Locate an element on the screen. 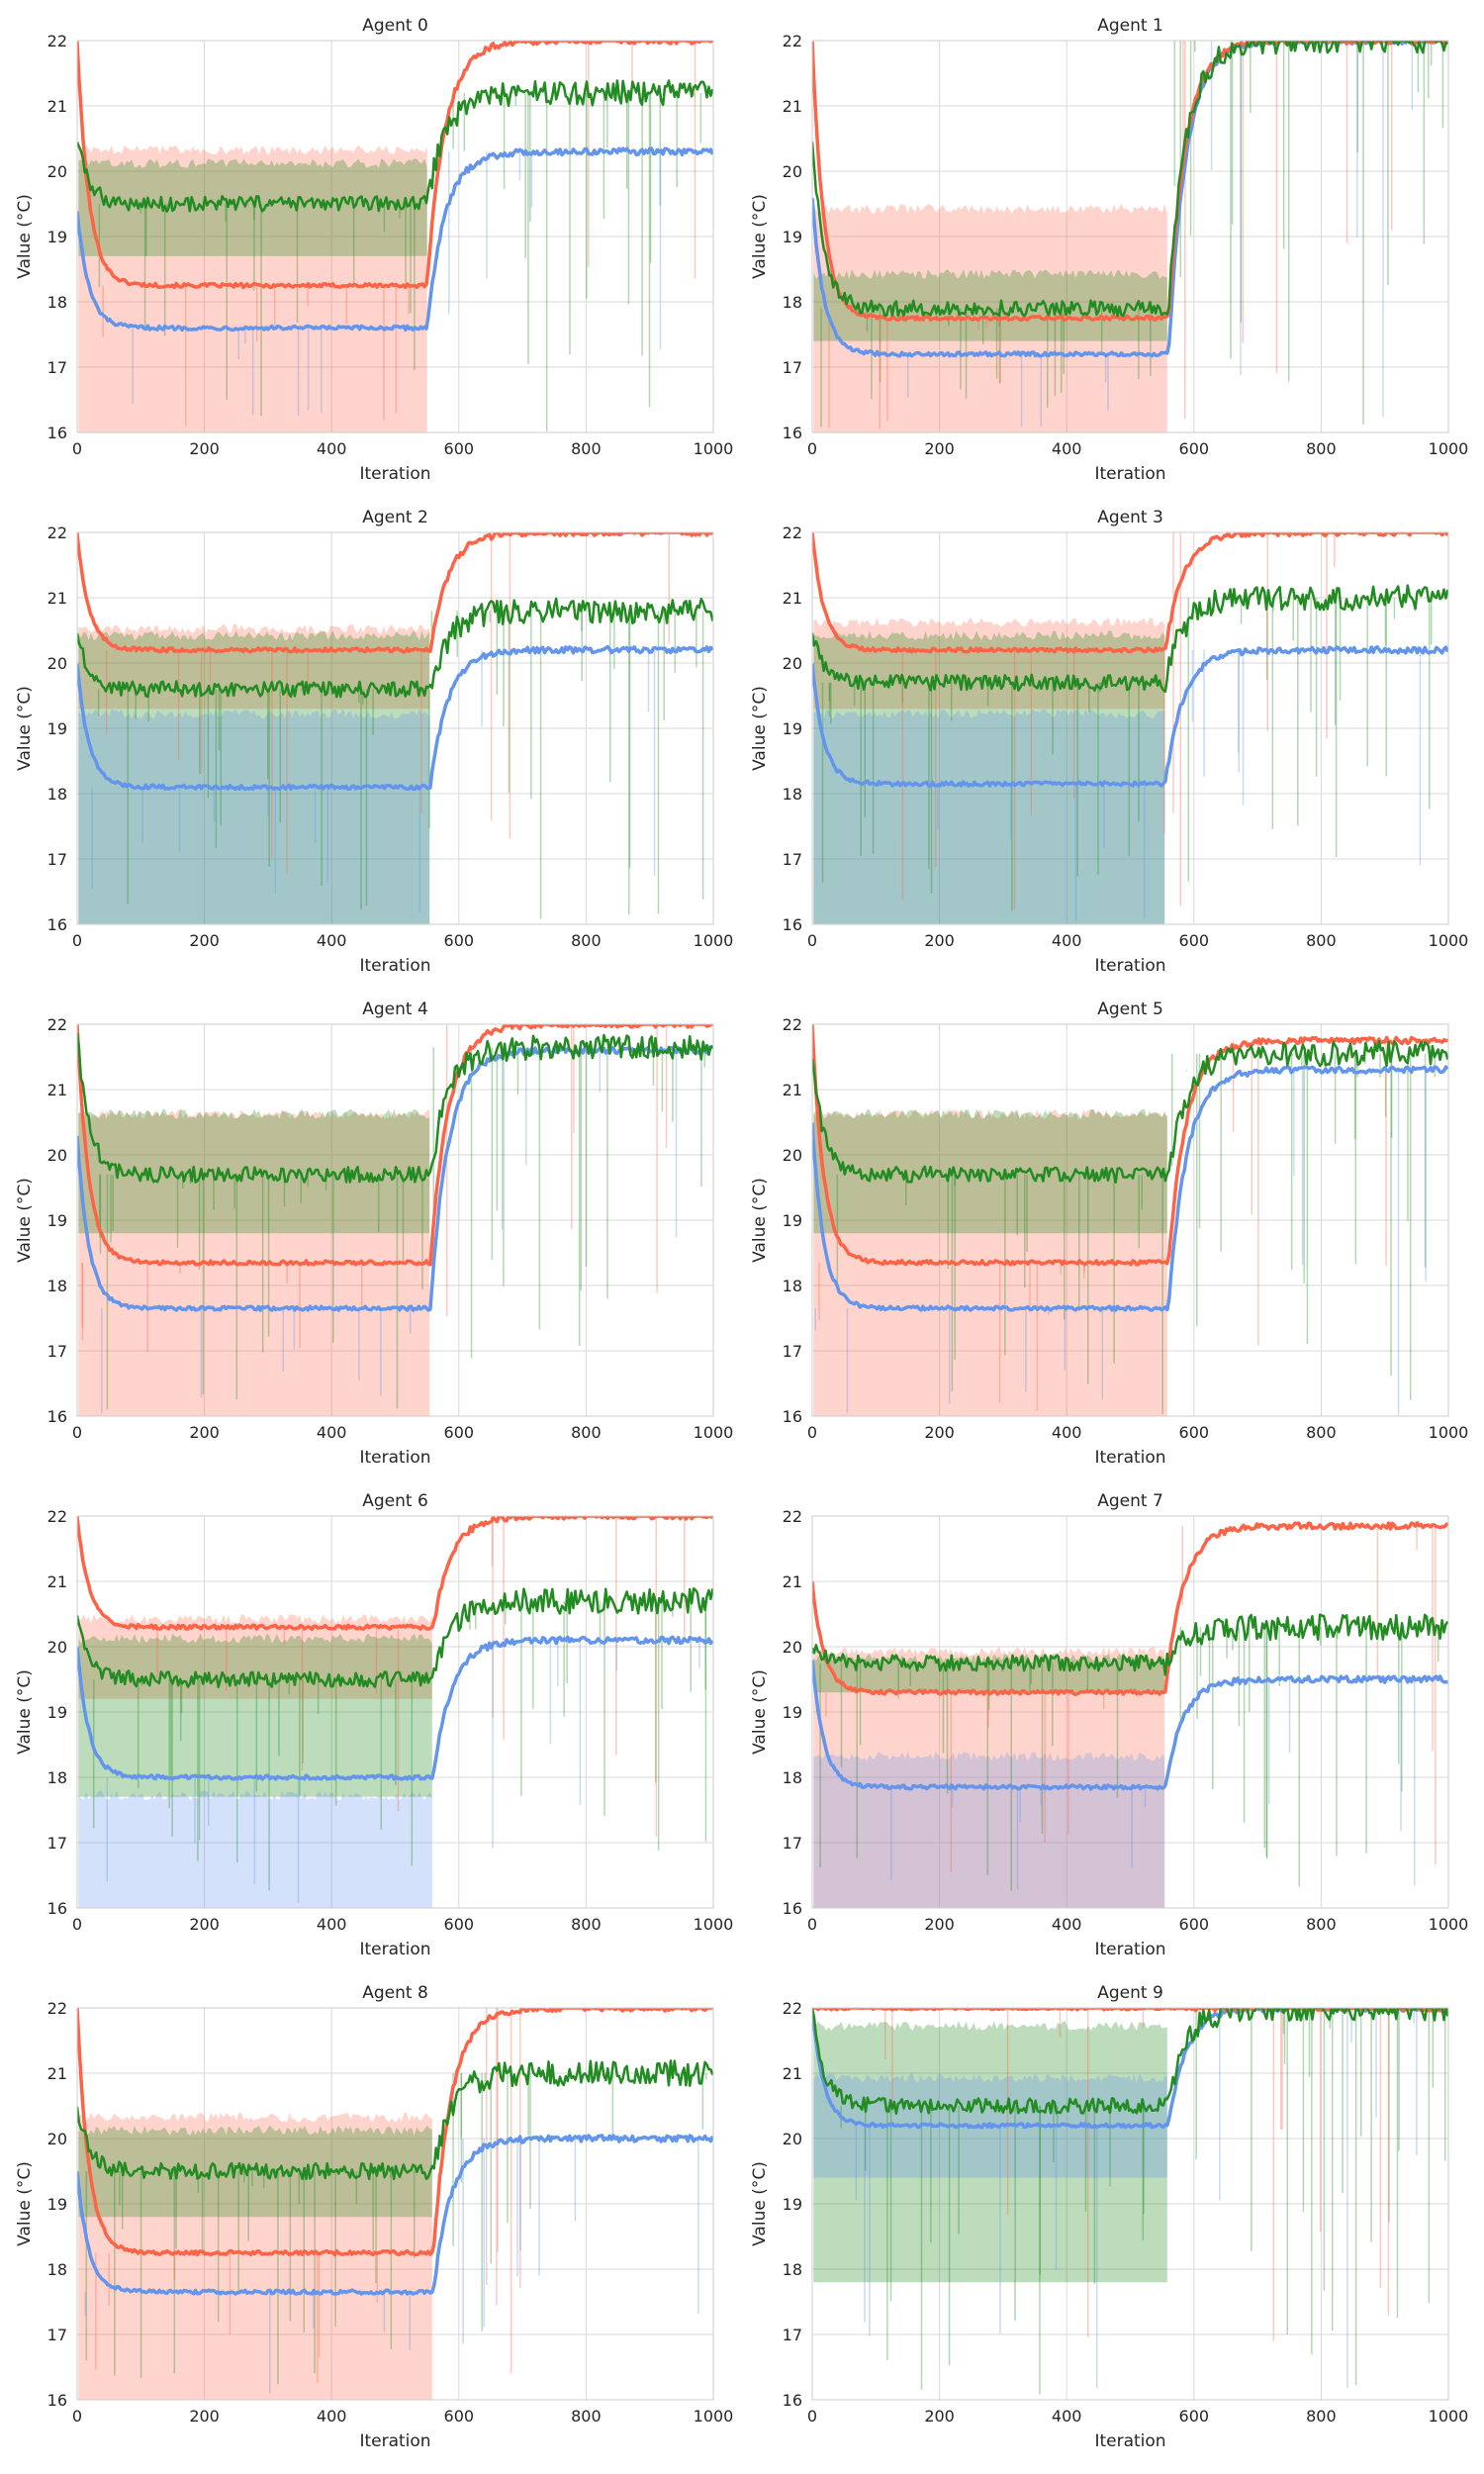  subplot-title: Agent 5 is located at coordinates (1130, 1009).